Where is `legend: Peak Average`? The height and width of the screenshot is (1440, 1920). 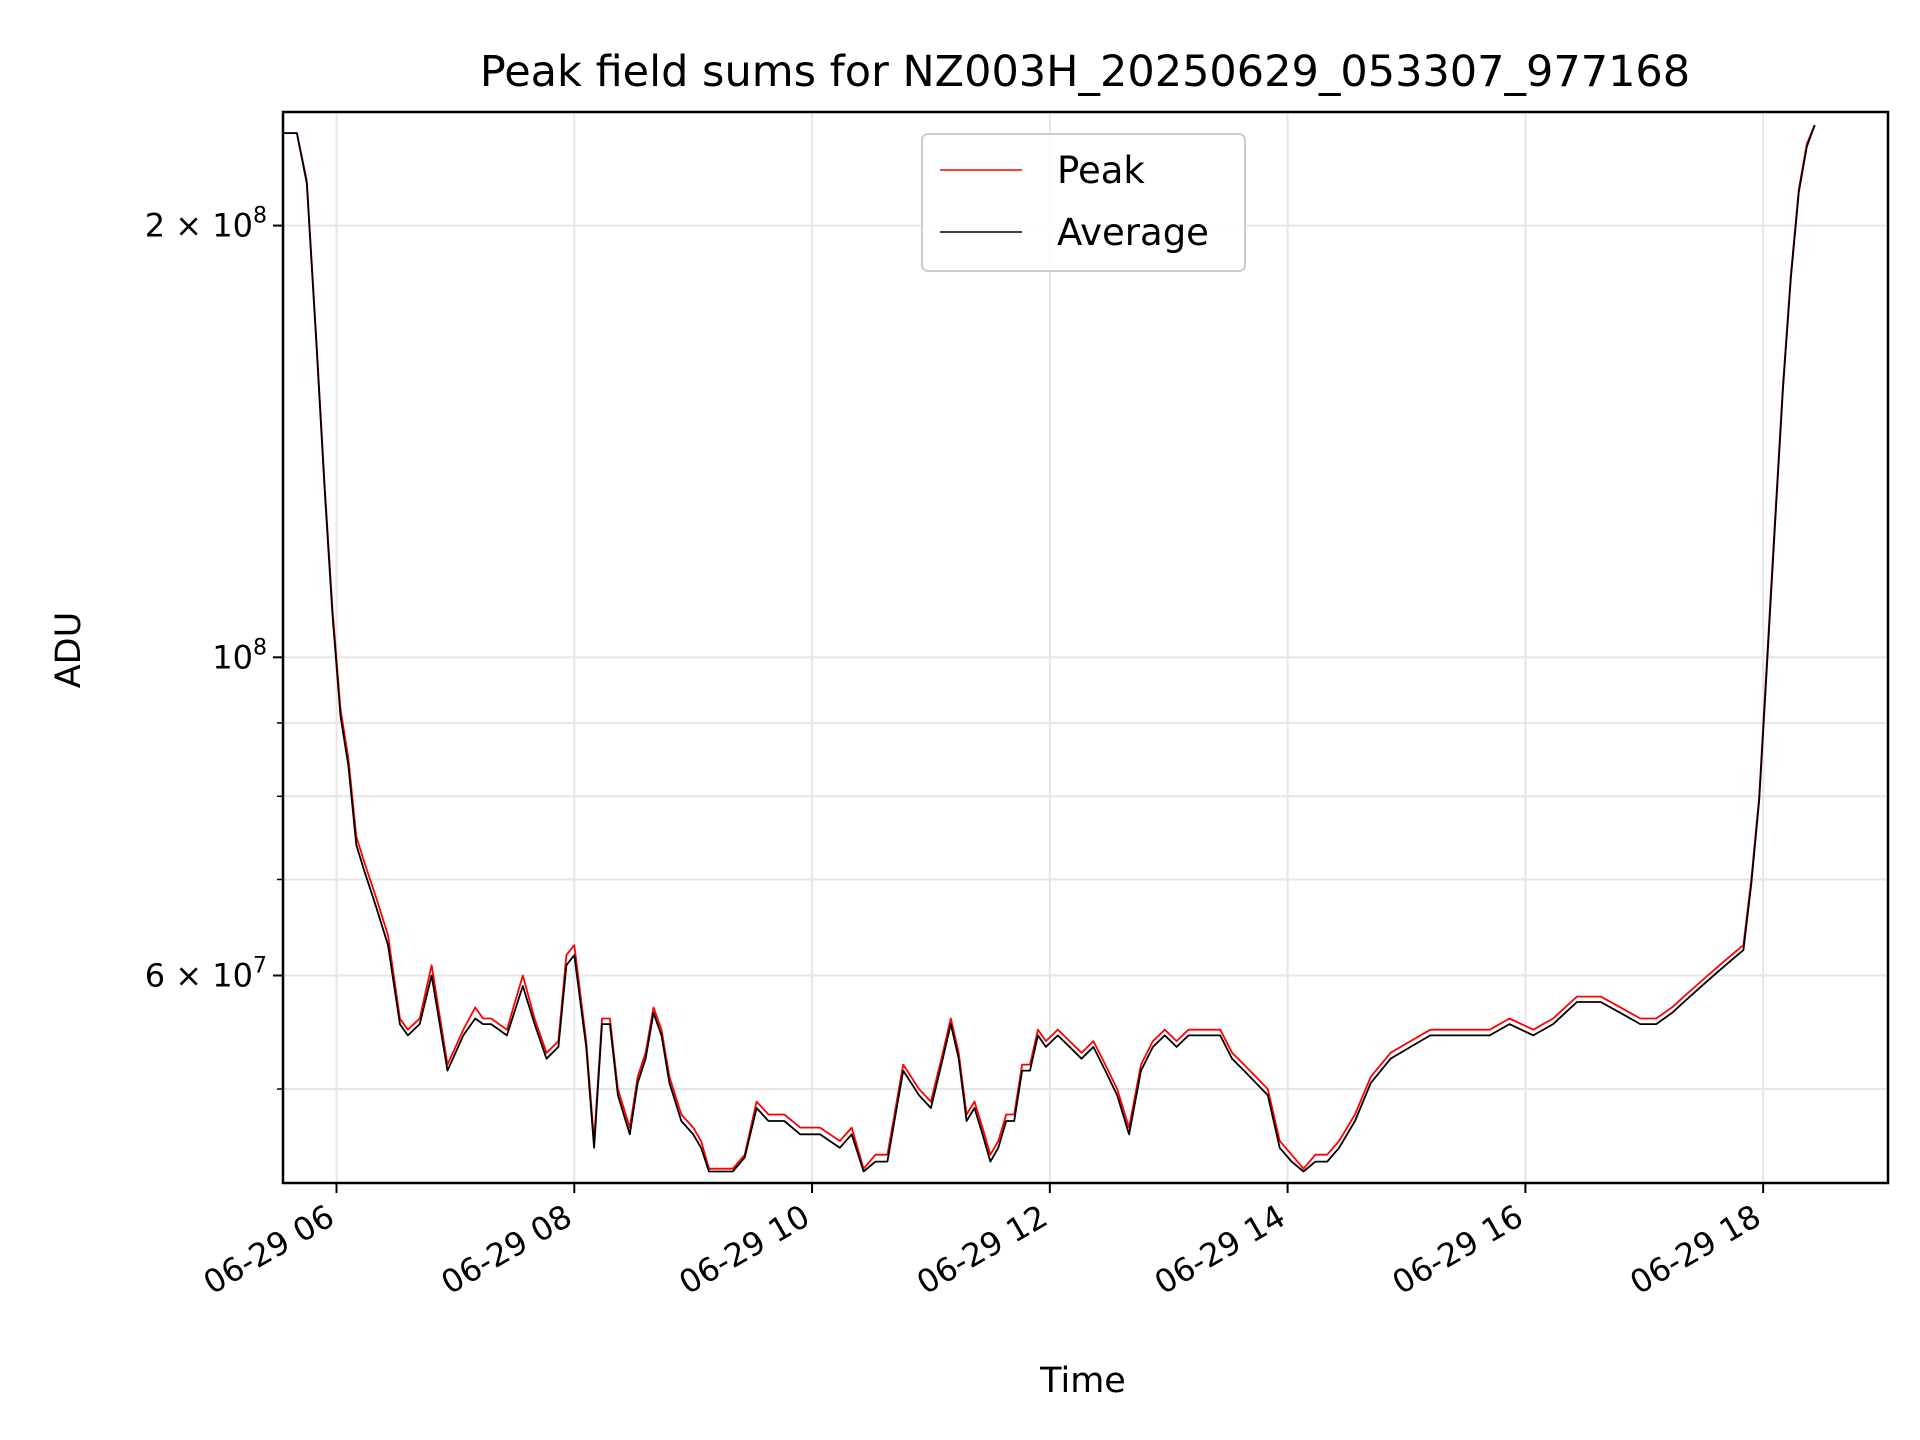
legend: Peak Average is located at coordinates (1083, 202).